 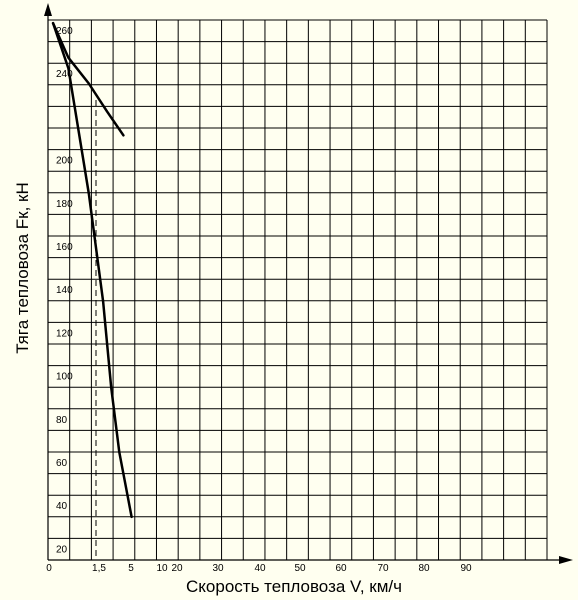 What do you see at coordinates (64, 333) in the screenshot?
I see `y-tick-label: 120` at bounding box center [64, 333].